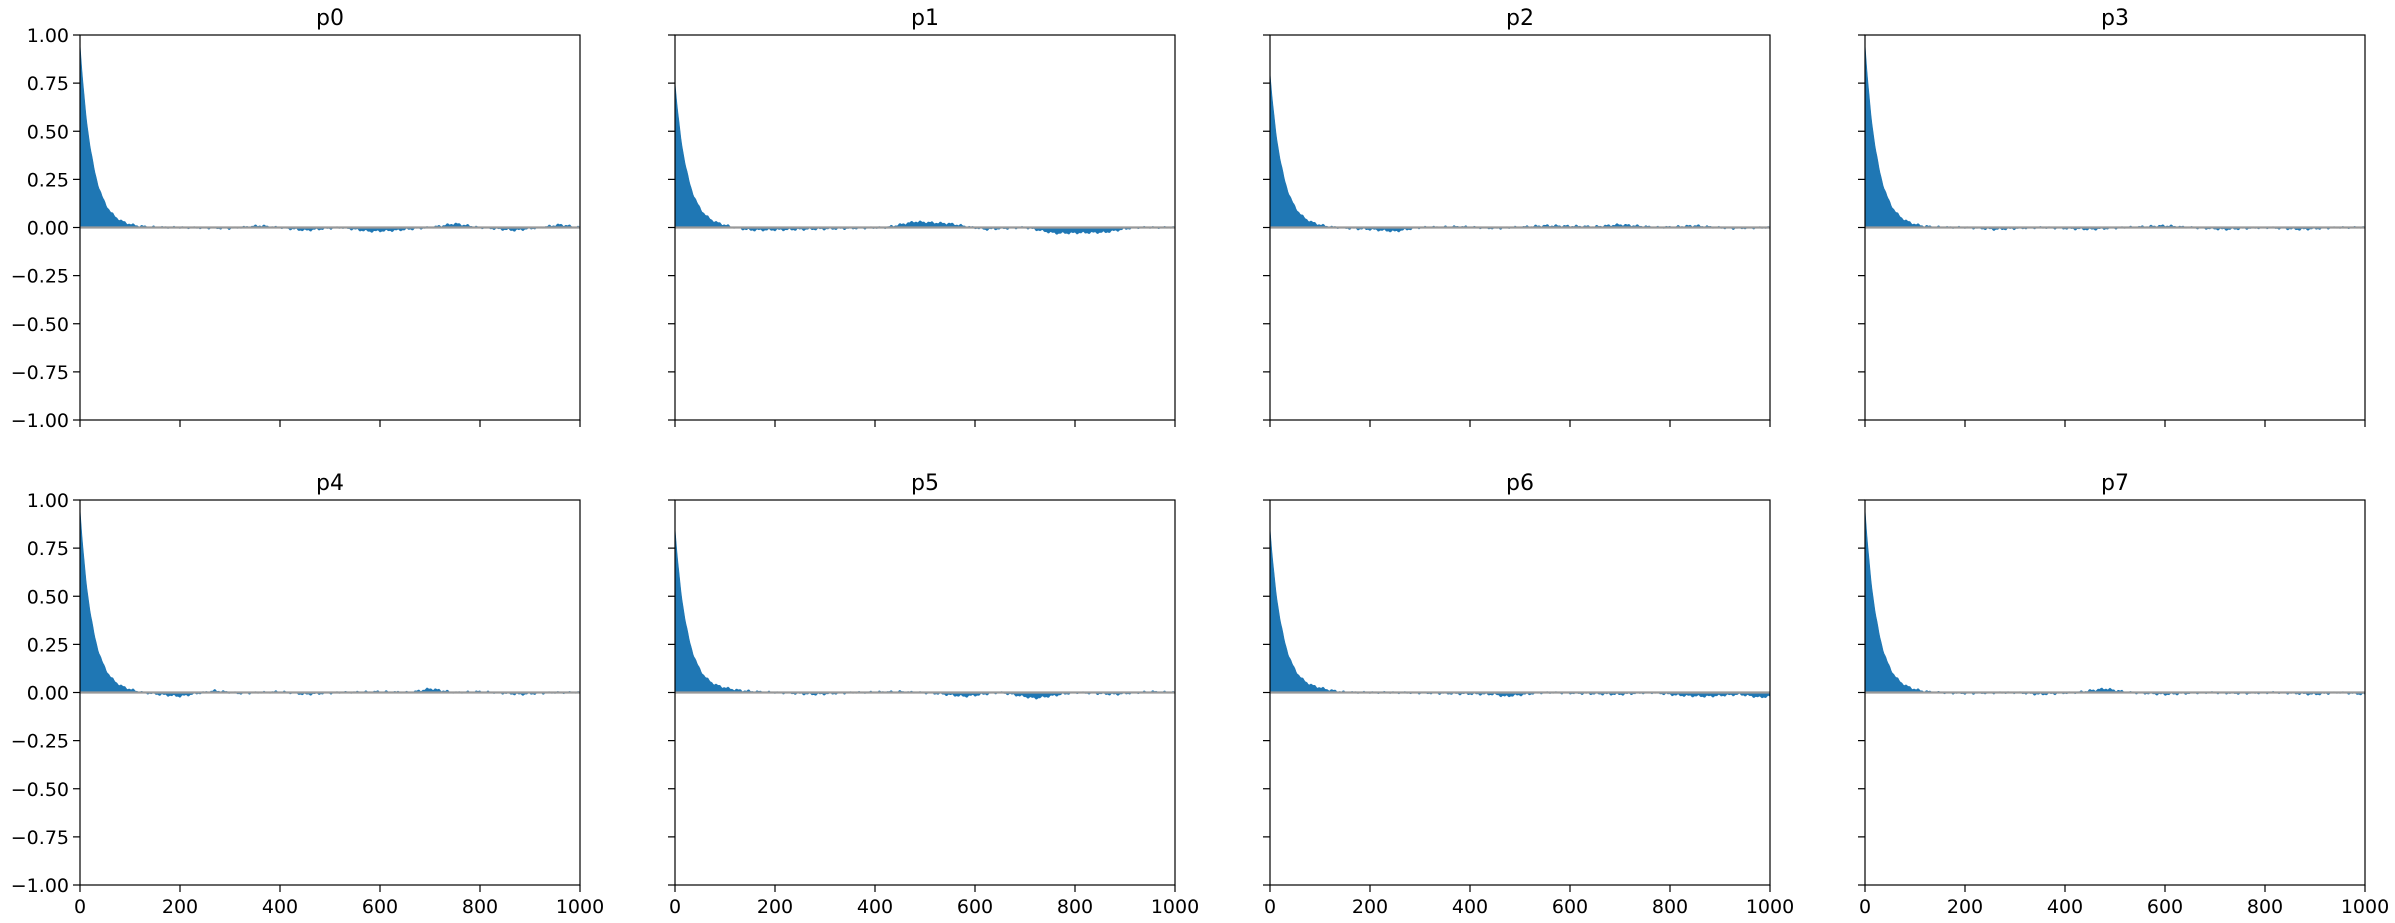 This screenshot has width=2395, height=923. I want to click on acf-area-p5, so click(925, 614).